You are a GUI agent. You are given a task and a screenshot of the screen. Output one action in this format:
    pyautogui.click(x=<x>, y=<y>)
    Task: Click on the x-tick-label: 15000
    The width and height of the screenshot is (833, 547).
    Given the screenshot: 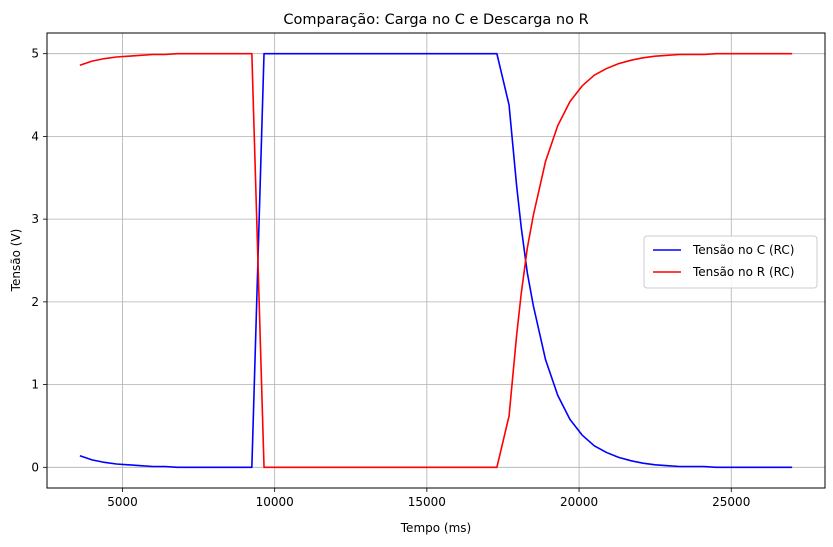 What is the action you would take?
    pyautogui.click(x=427, y=502)
    